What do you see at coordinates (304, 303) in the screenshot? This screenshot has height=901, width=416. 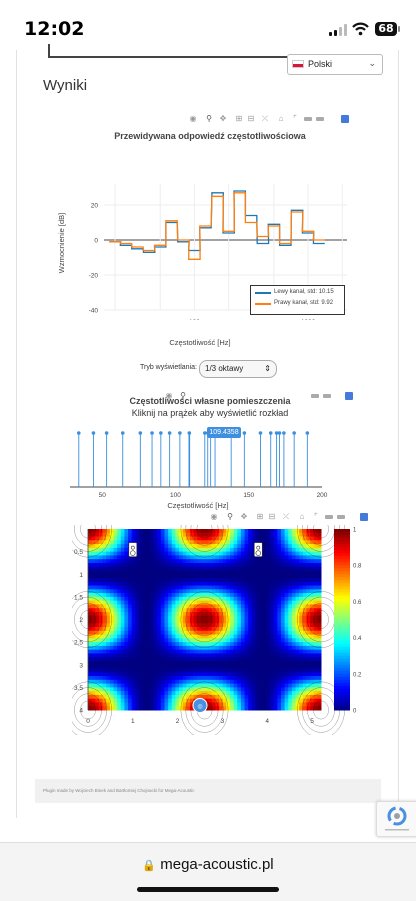 I see `legend-right-label: Prawy kanał, std: 9.92` at bounding box center [304, 303].